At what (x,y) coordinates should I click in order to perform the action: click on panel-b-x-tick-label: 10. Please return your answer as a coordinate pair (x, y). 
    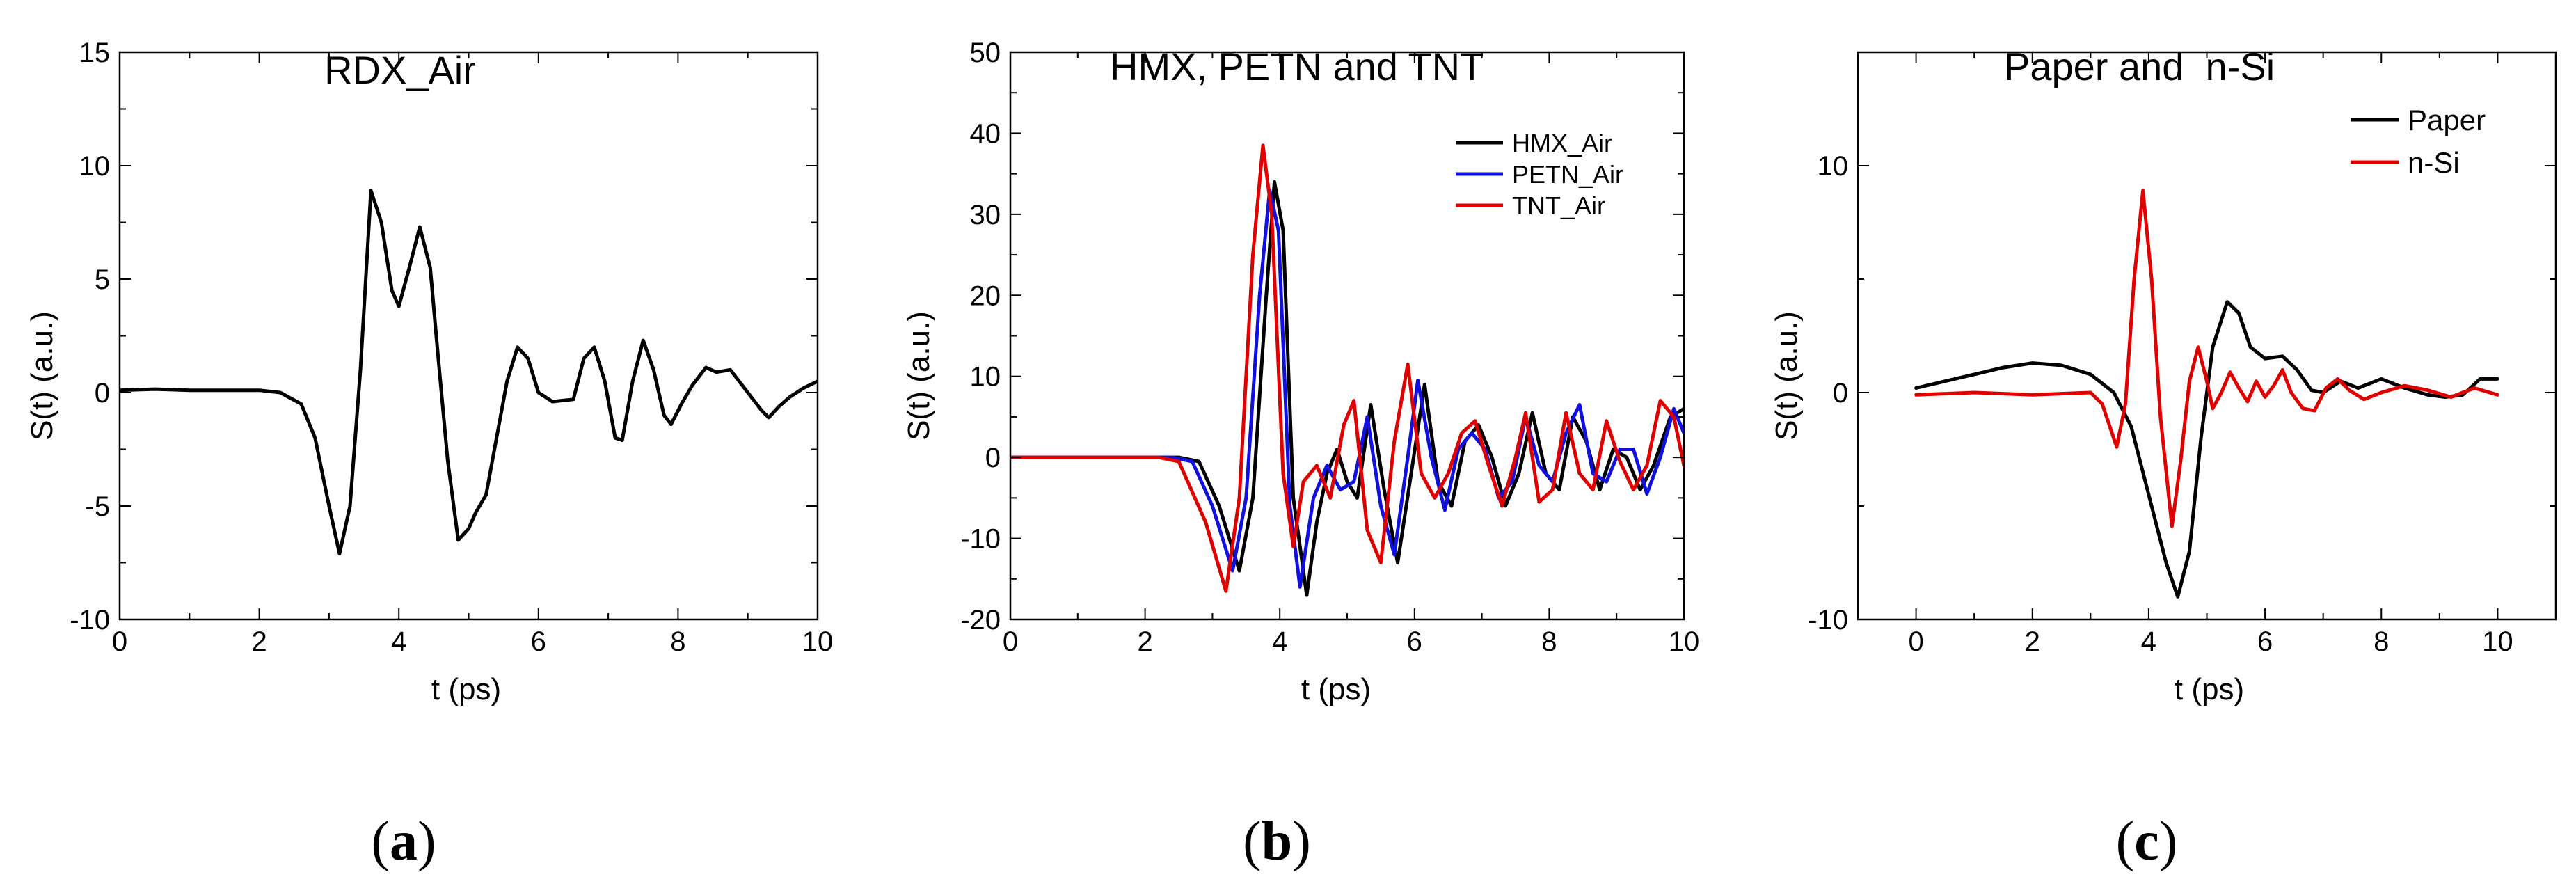
    Looking at the image, I should click on (1684, 641).